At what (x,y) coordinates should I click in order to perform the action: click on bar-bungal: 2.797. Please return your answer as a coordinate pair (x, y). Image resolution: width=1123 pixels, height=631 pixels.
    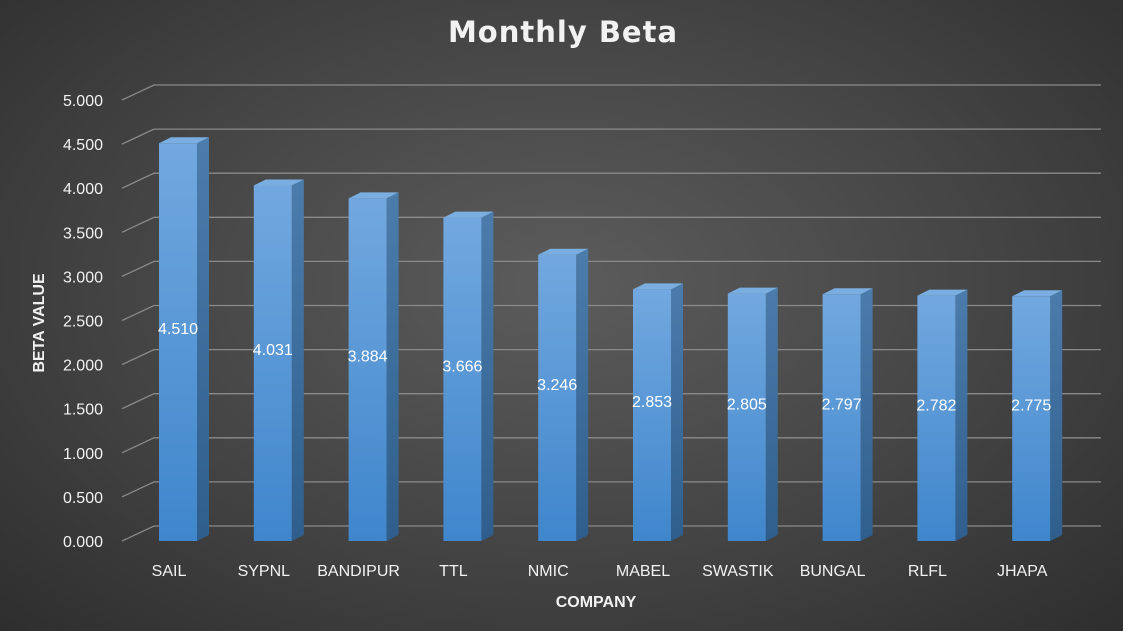
    Looking at the image, I should click on (847, 414).